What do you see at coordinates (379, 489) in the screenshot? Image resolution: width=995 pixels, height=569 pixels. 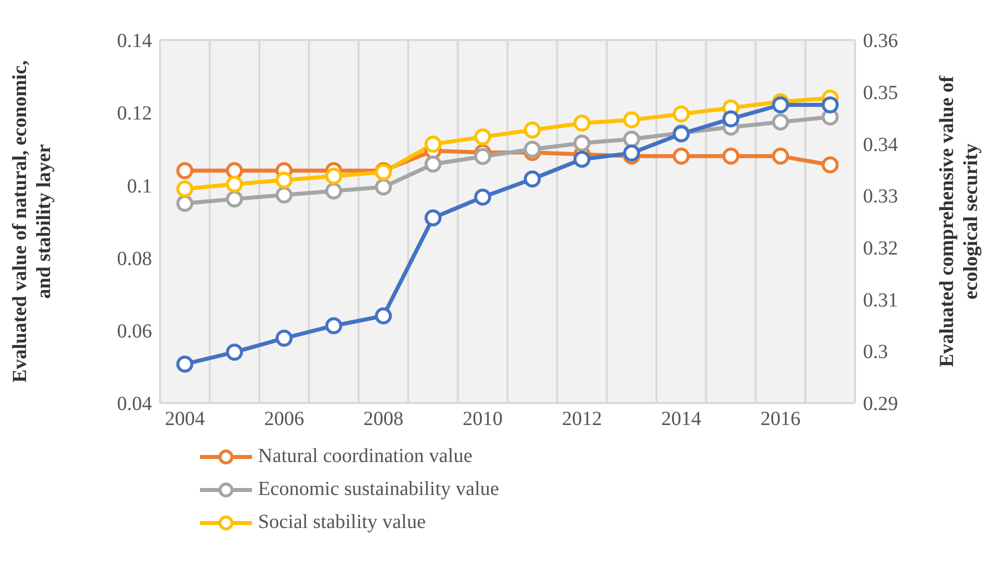 I see `legend-label: Economic sustainability value` at bounding box center [379, 489].